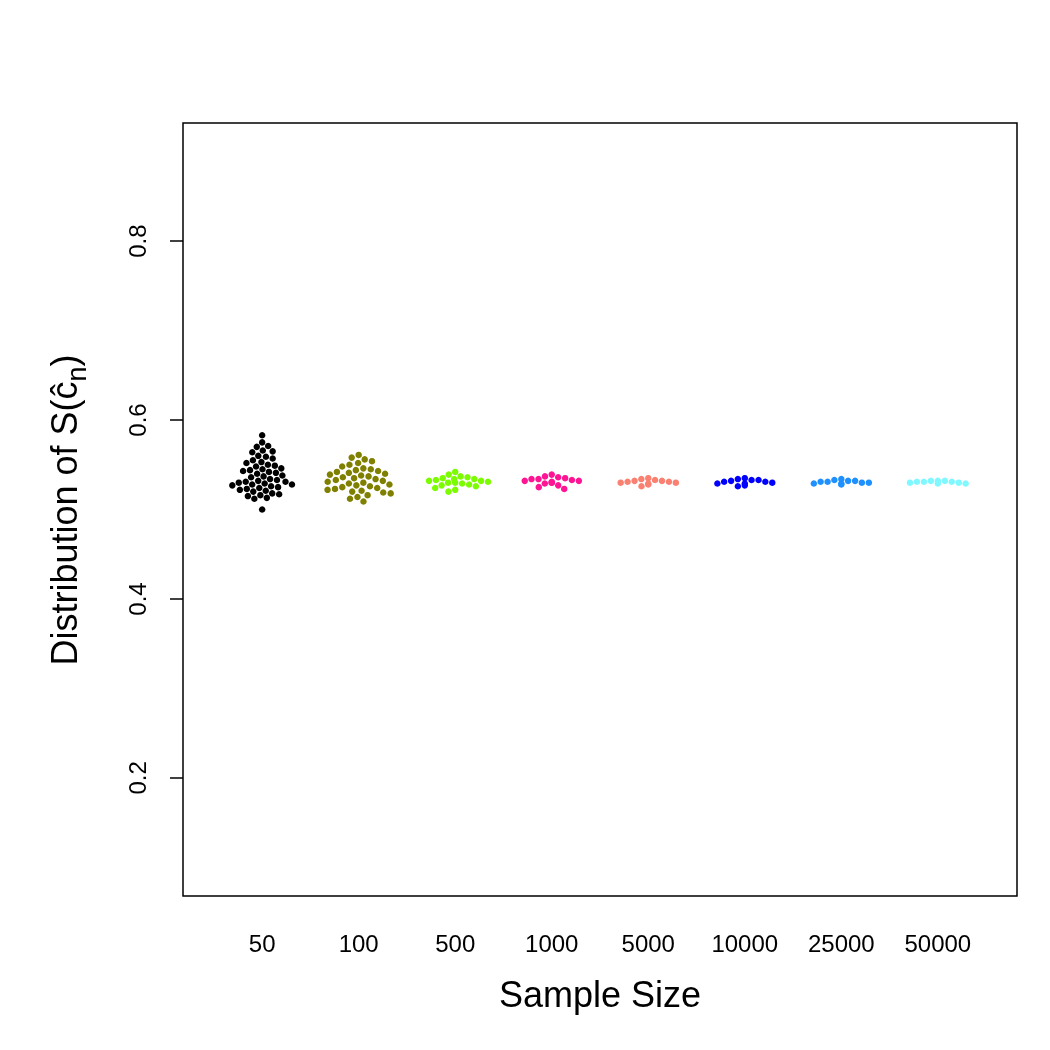 The height and width of the screenshot is (1050, 1050). I want to click on x-axis-title: Sample Size, so click(600, 994).